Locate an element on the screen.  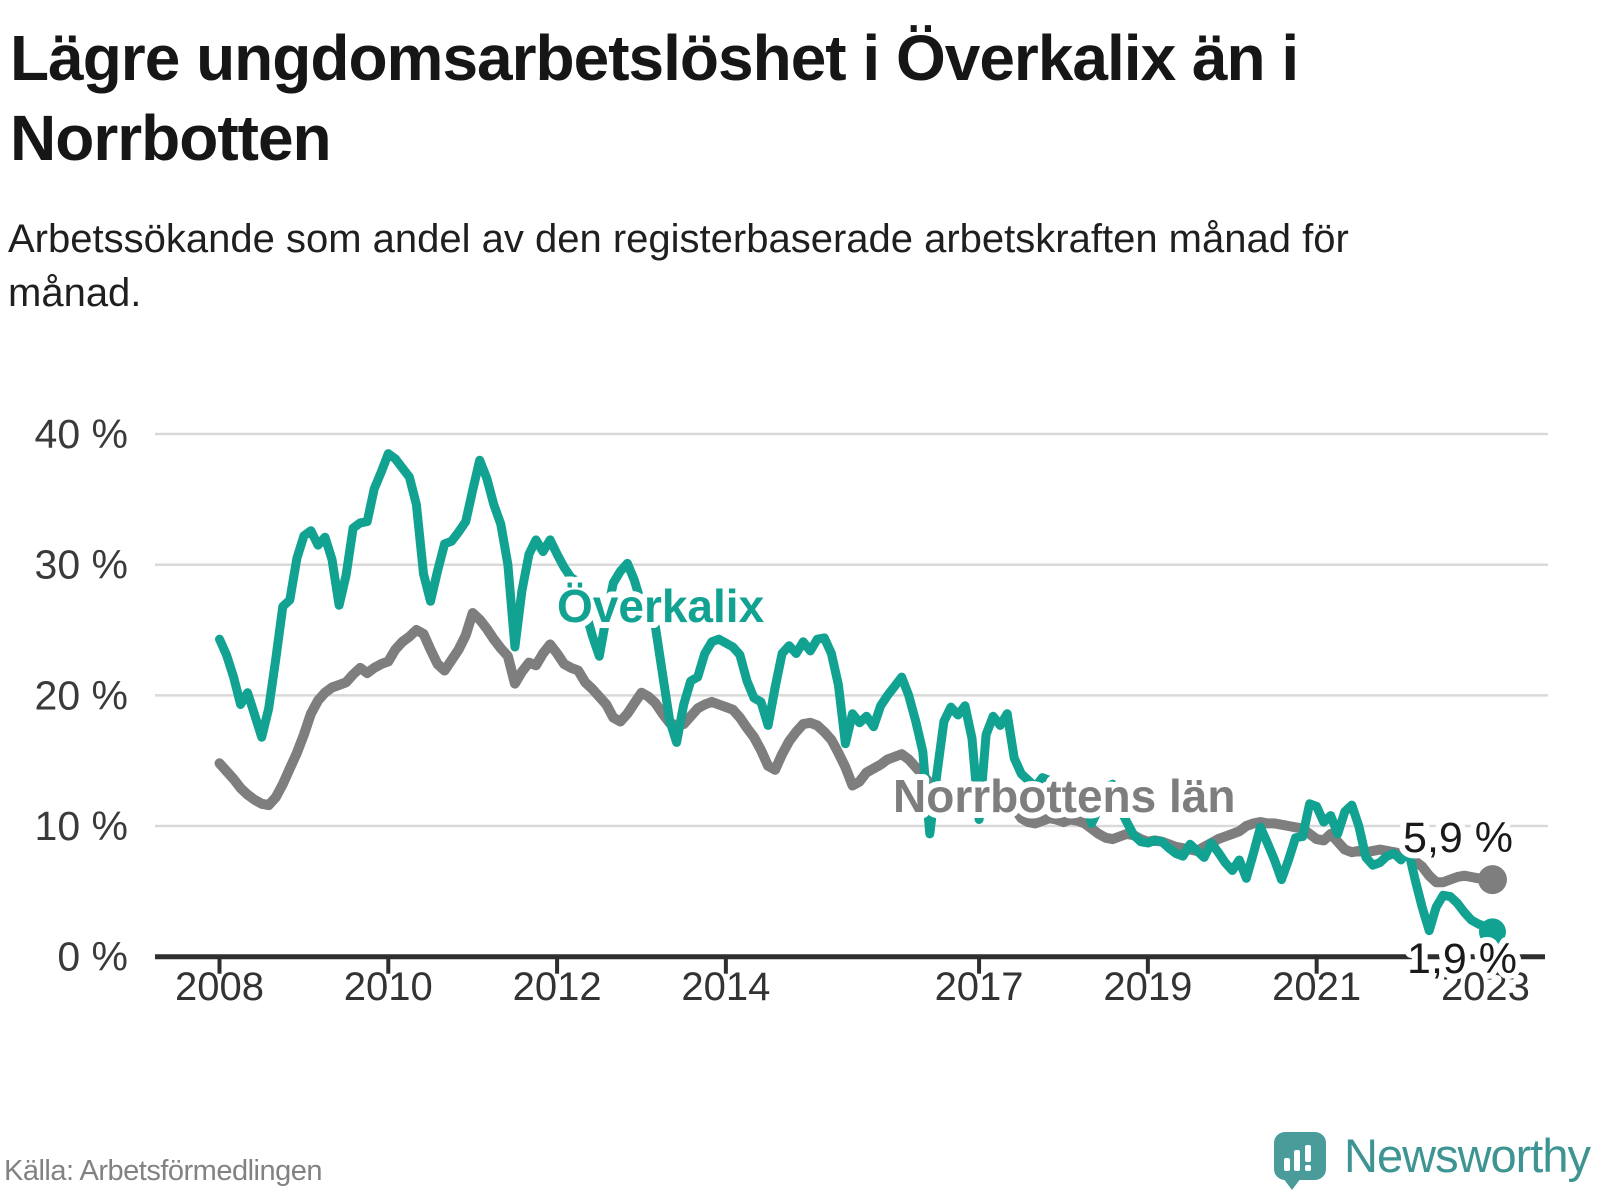
y-axis-label: 40 % is located at coordinates (81, 434).